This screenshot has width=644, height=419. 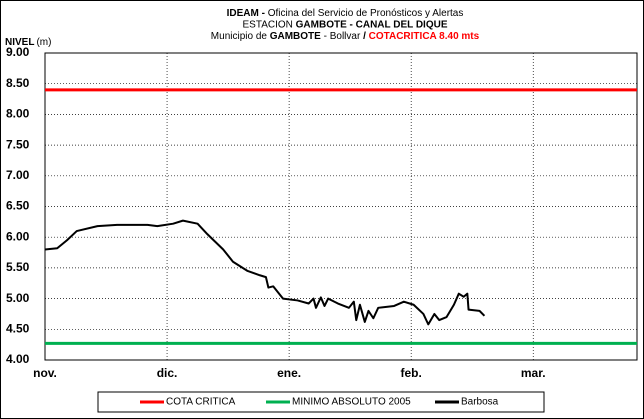 I want to click on y-label-unit: (m), so click(x=43, y=42).